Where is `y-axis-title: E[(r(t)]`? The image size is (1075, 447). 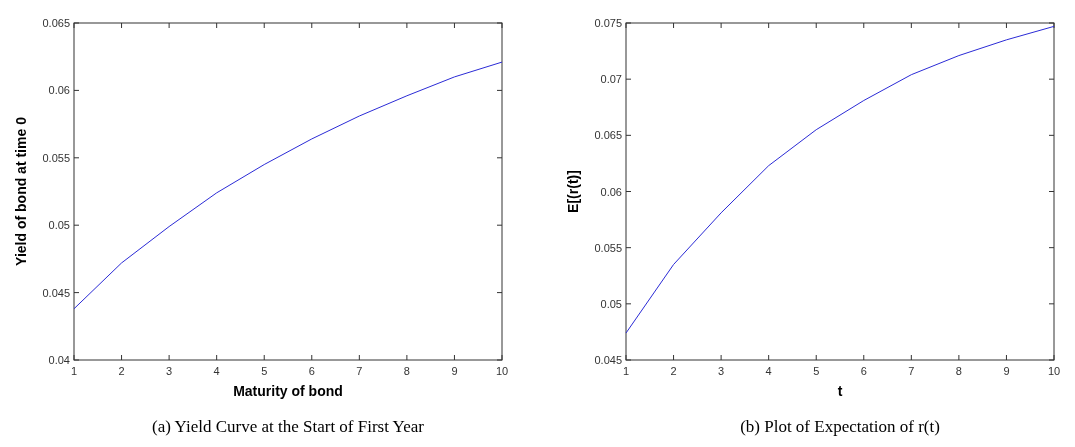
y-axis-title: E[(r(t)] is located at coordinates (573, 191).